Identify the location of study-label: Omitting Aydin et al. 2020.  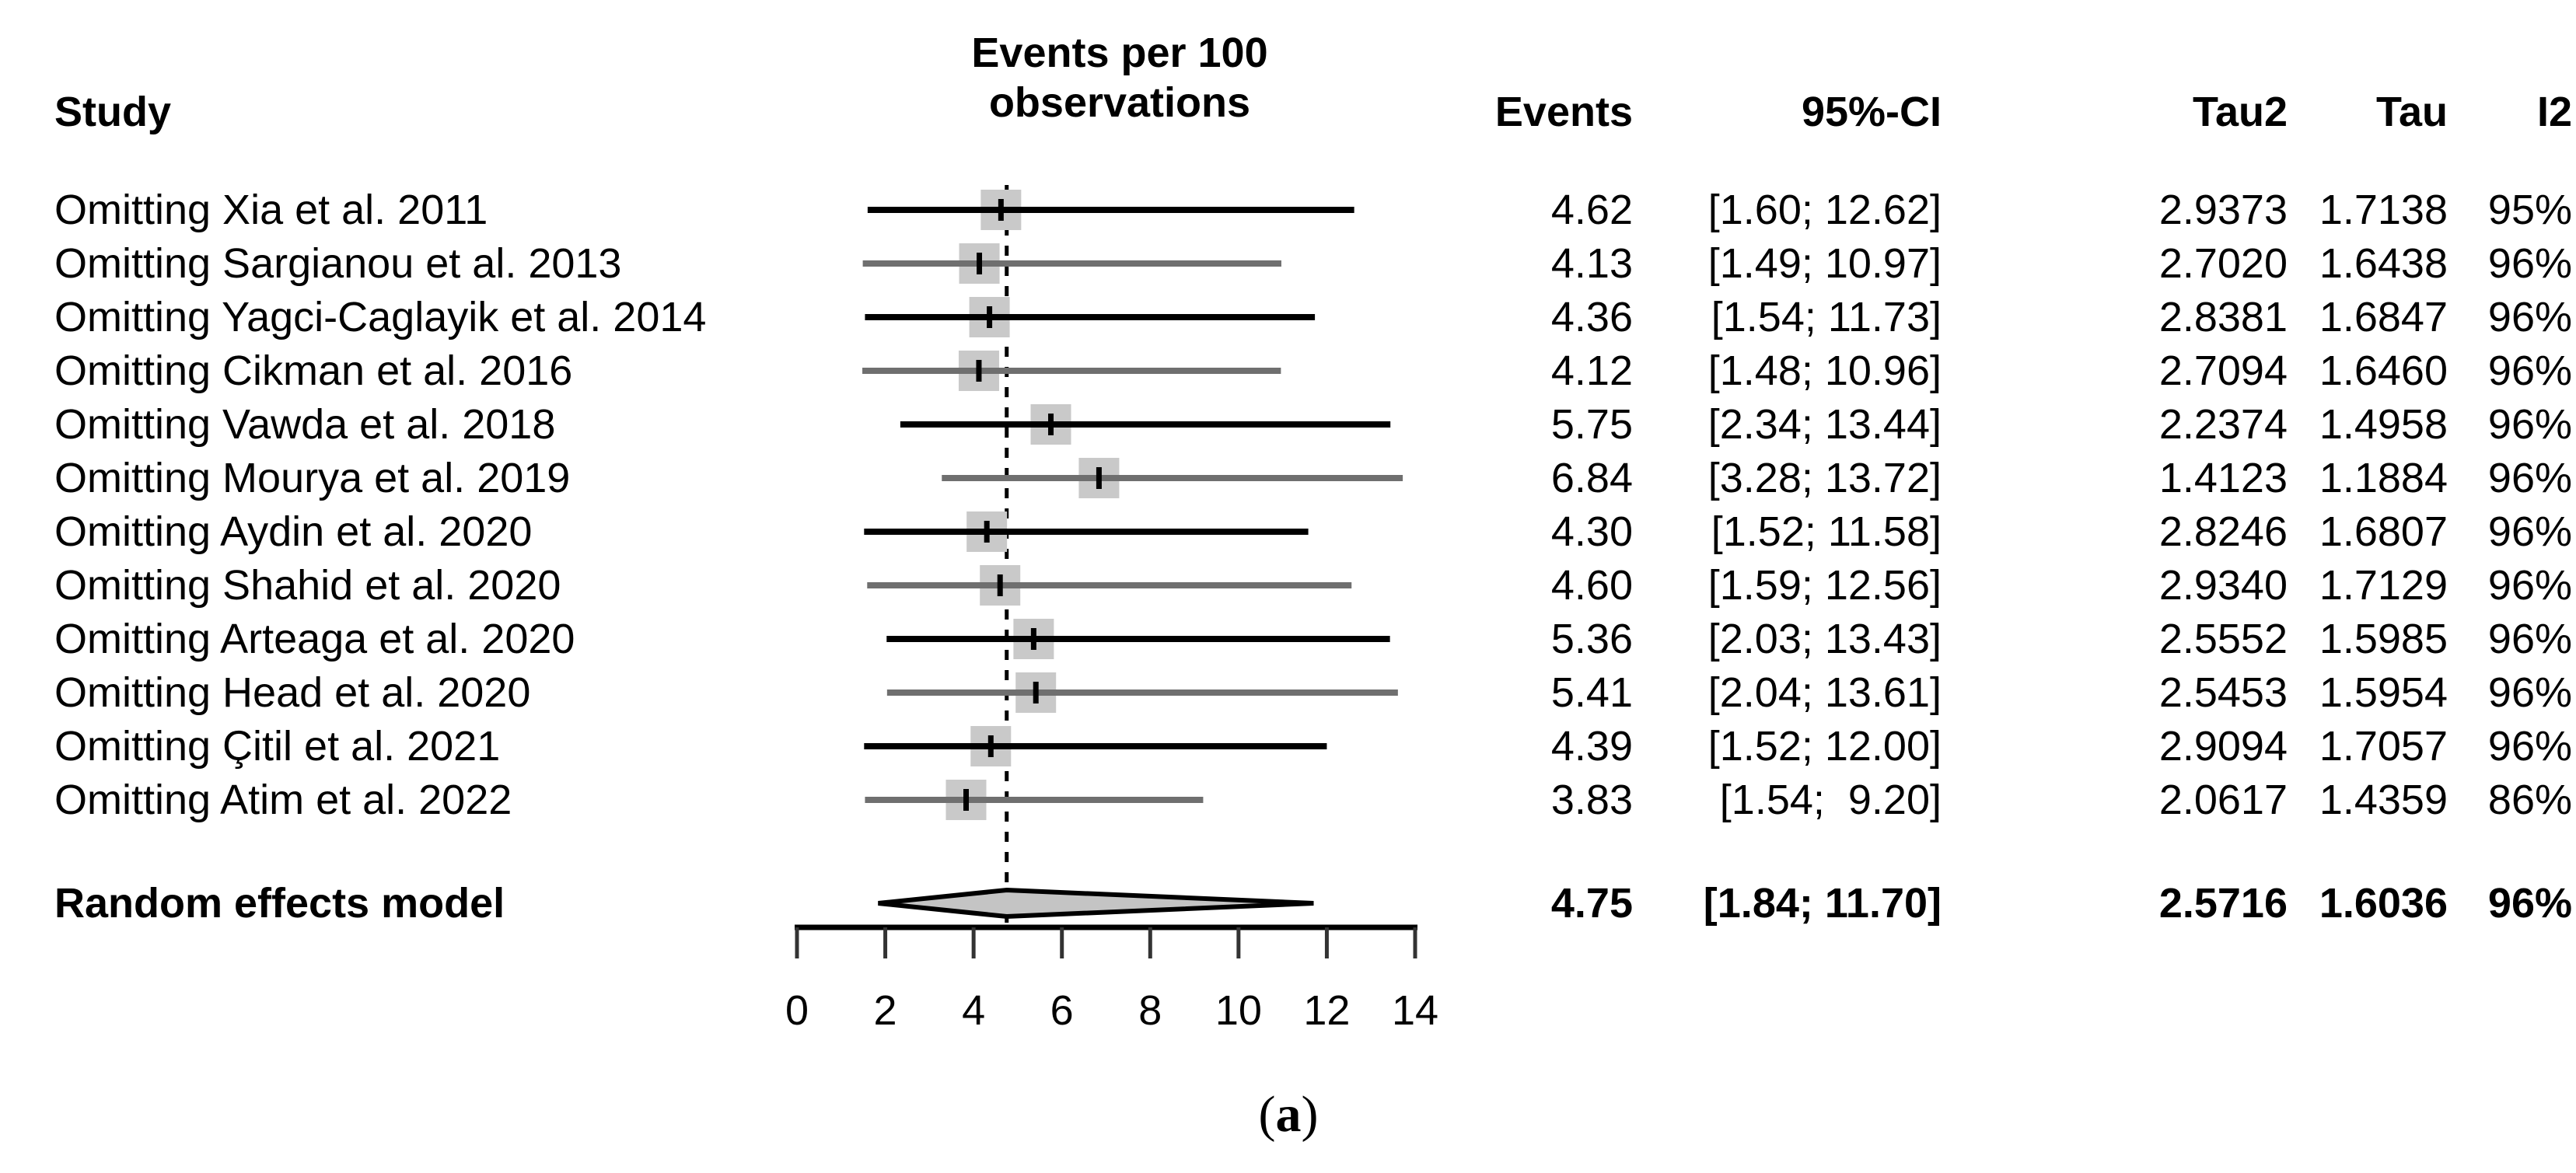
(293, 531).